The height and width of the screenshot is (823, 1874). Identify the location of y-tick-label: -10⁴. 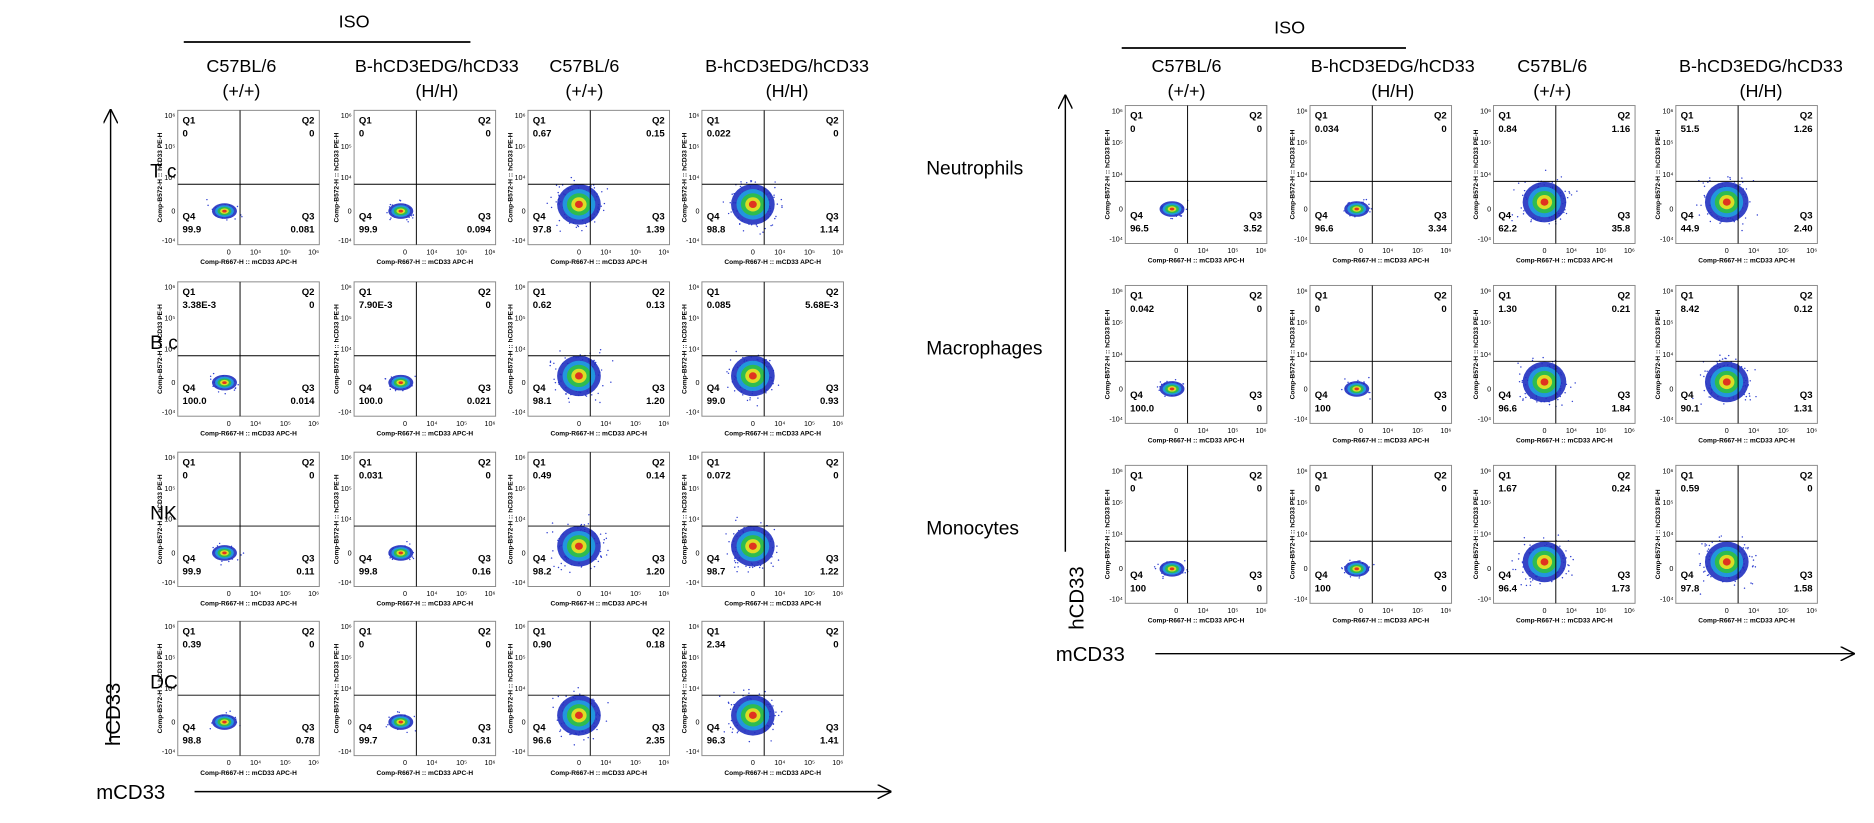
(344, 751).